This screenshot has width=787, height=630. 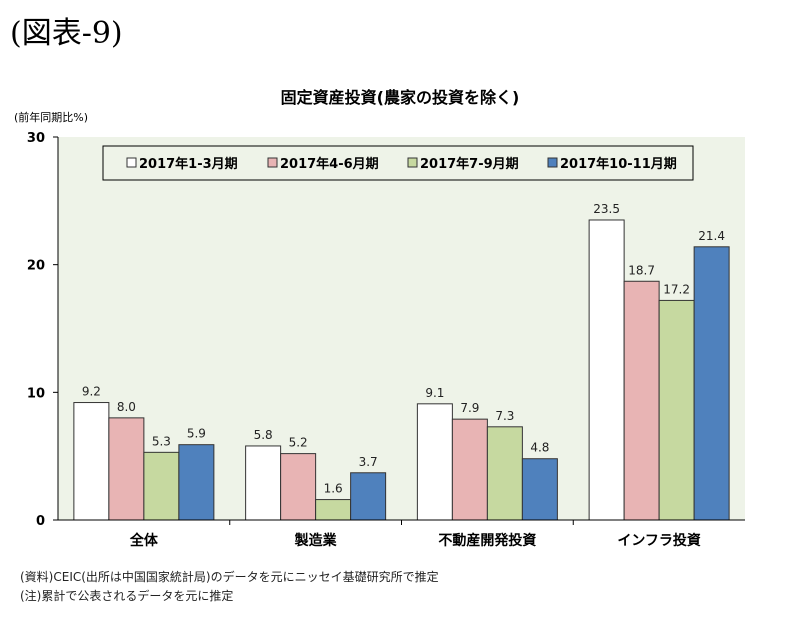 What do you see at coordinates (329, 164) in the screenshot?
I see `legend-label: 2017年4-6月期` at bounding box center [329, 164].